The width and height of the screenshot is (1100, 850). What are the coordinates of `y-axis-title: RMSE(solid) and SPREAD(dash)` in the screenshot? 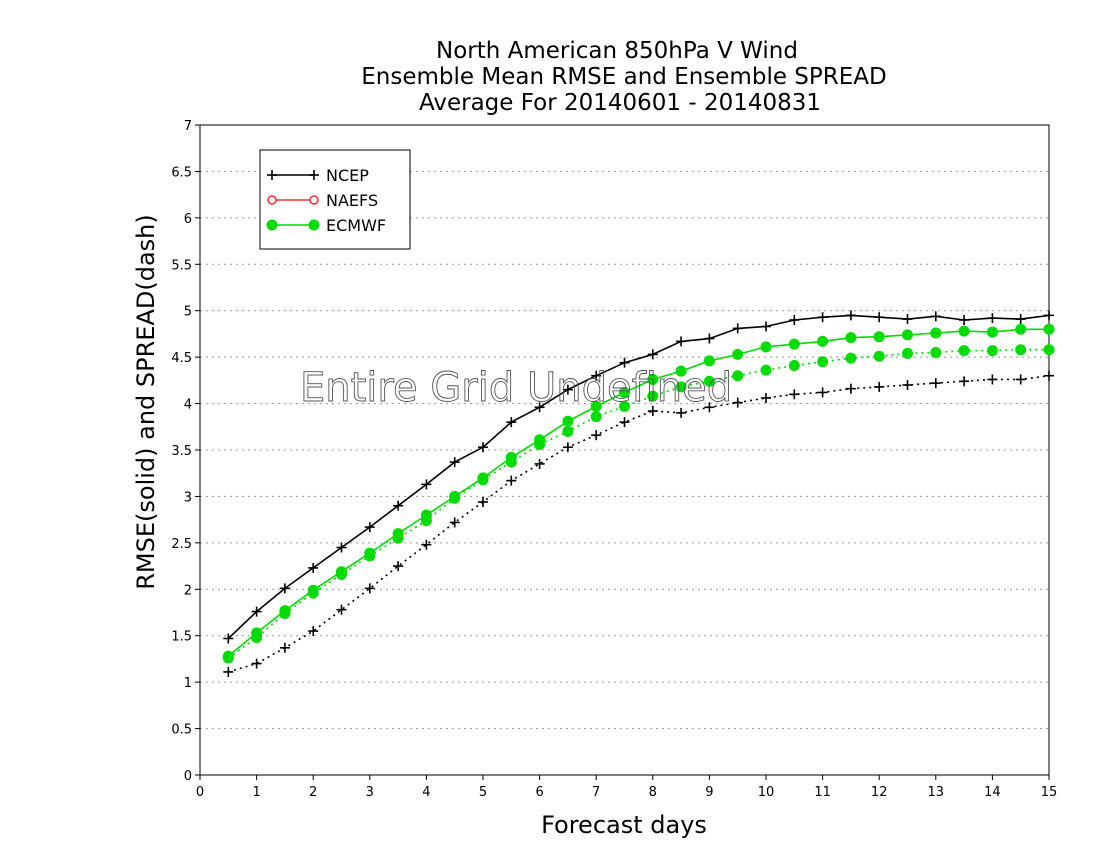 It's located at (146, 402).